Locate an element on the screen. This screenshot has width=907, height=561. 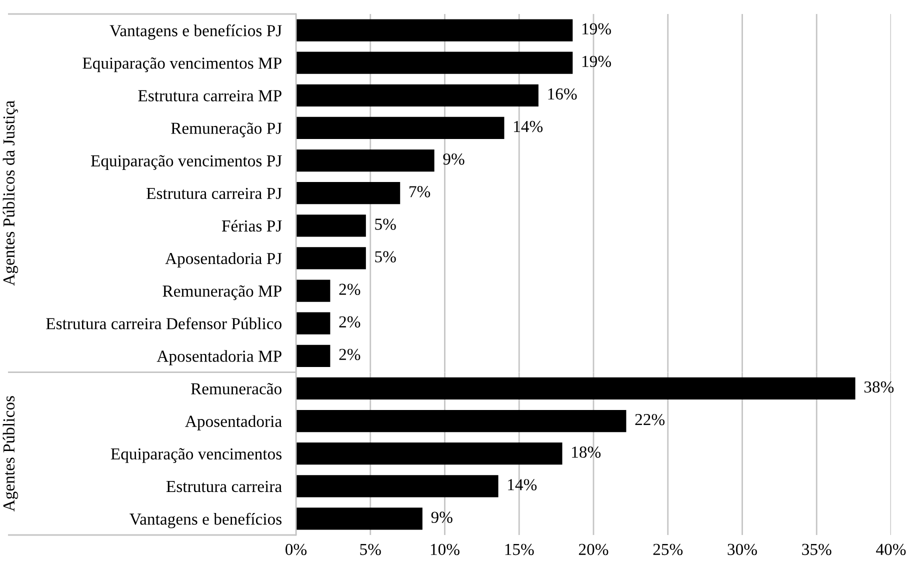
y-tick-label: Vantagens e benefícios PJ is located at coordinates (196, 32).